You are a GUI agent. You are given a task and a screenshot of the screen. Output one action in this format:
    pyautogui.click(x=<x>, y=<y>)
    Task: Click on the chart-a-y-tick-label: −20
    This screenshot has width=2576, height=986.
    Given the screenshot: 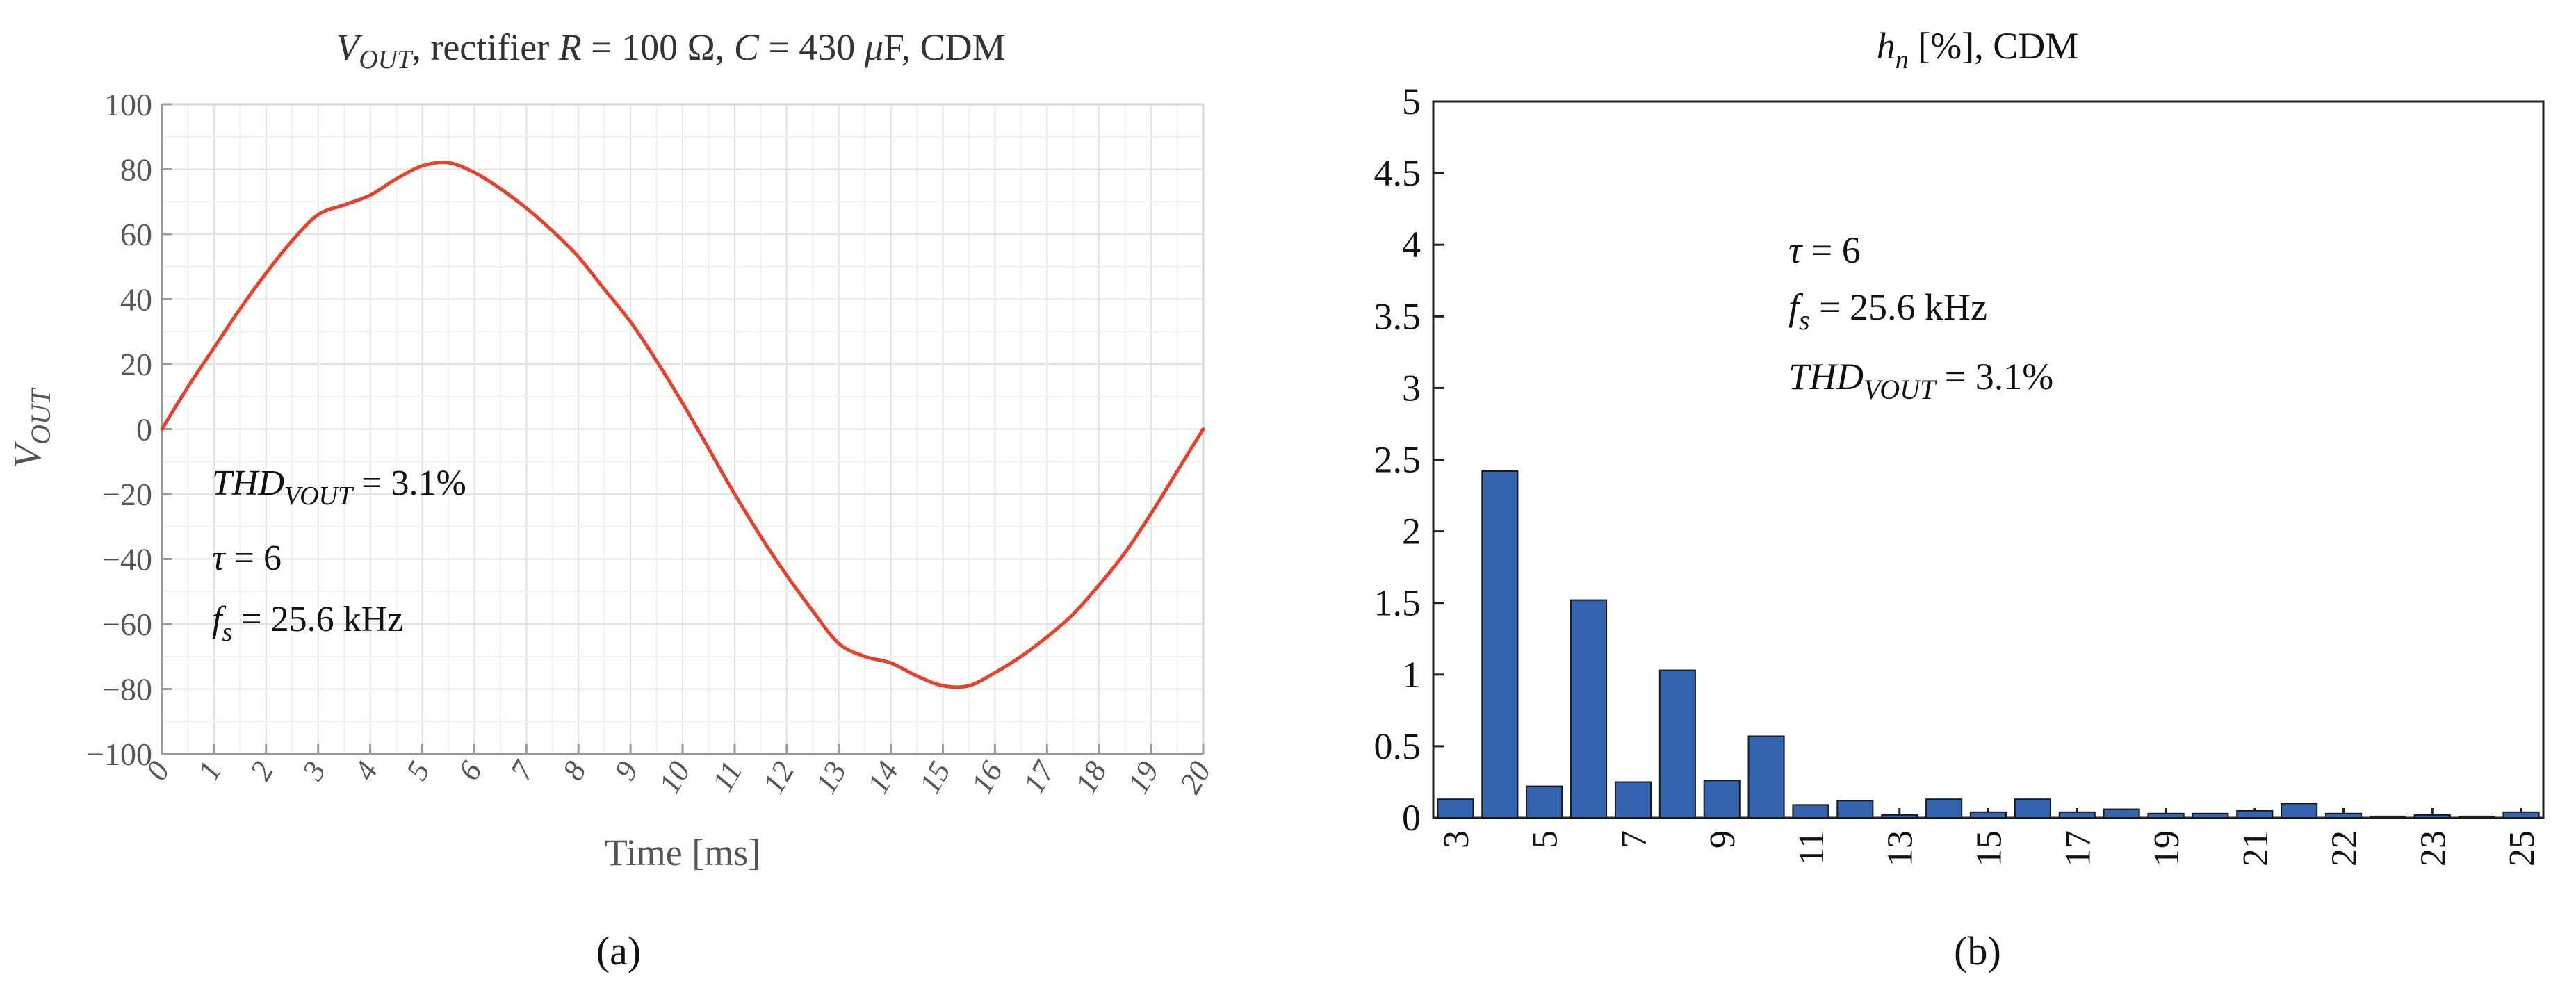 What is the action you would take?
    pyautogui.click(x=127, y=494)
    